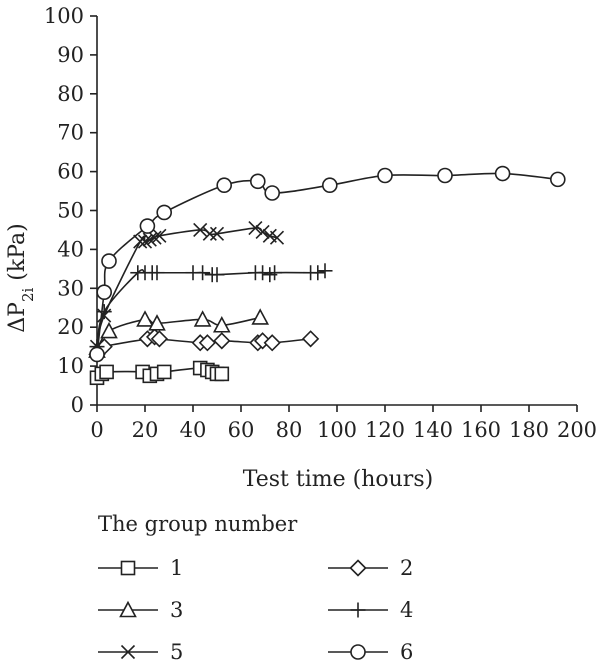  Describe the element at coordinates (176, 652) in the screenshot. I see `legend-label: 5` at that location.